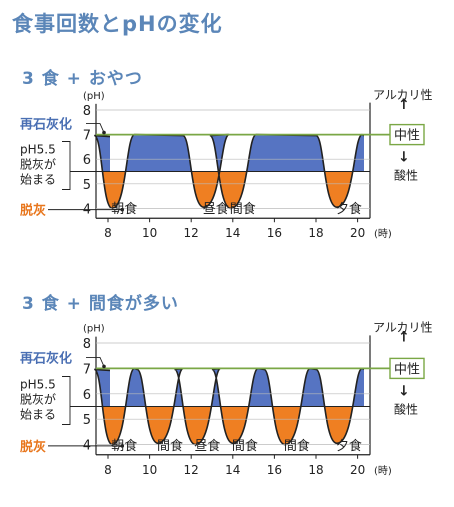 The image size is (454, 507). What do you see at coordinates (357, 470) in the screenshot?
I see `panel1-hour-tick: 20` at bounding box center [357, 470].